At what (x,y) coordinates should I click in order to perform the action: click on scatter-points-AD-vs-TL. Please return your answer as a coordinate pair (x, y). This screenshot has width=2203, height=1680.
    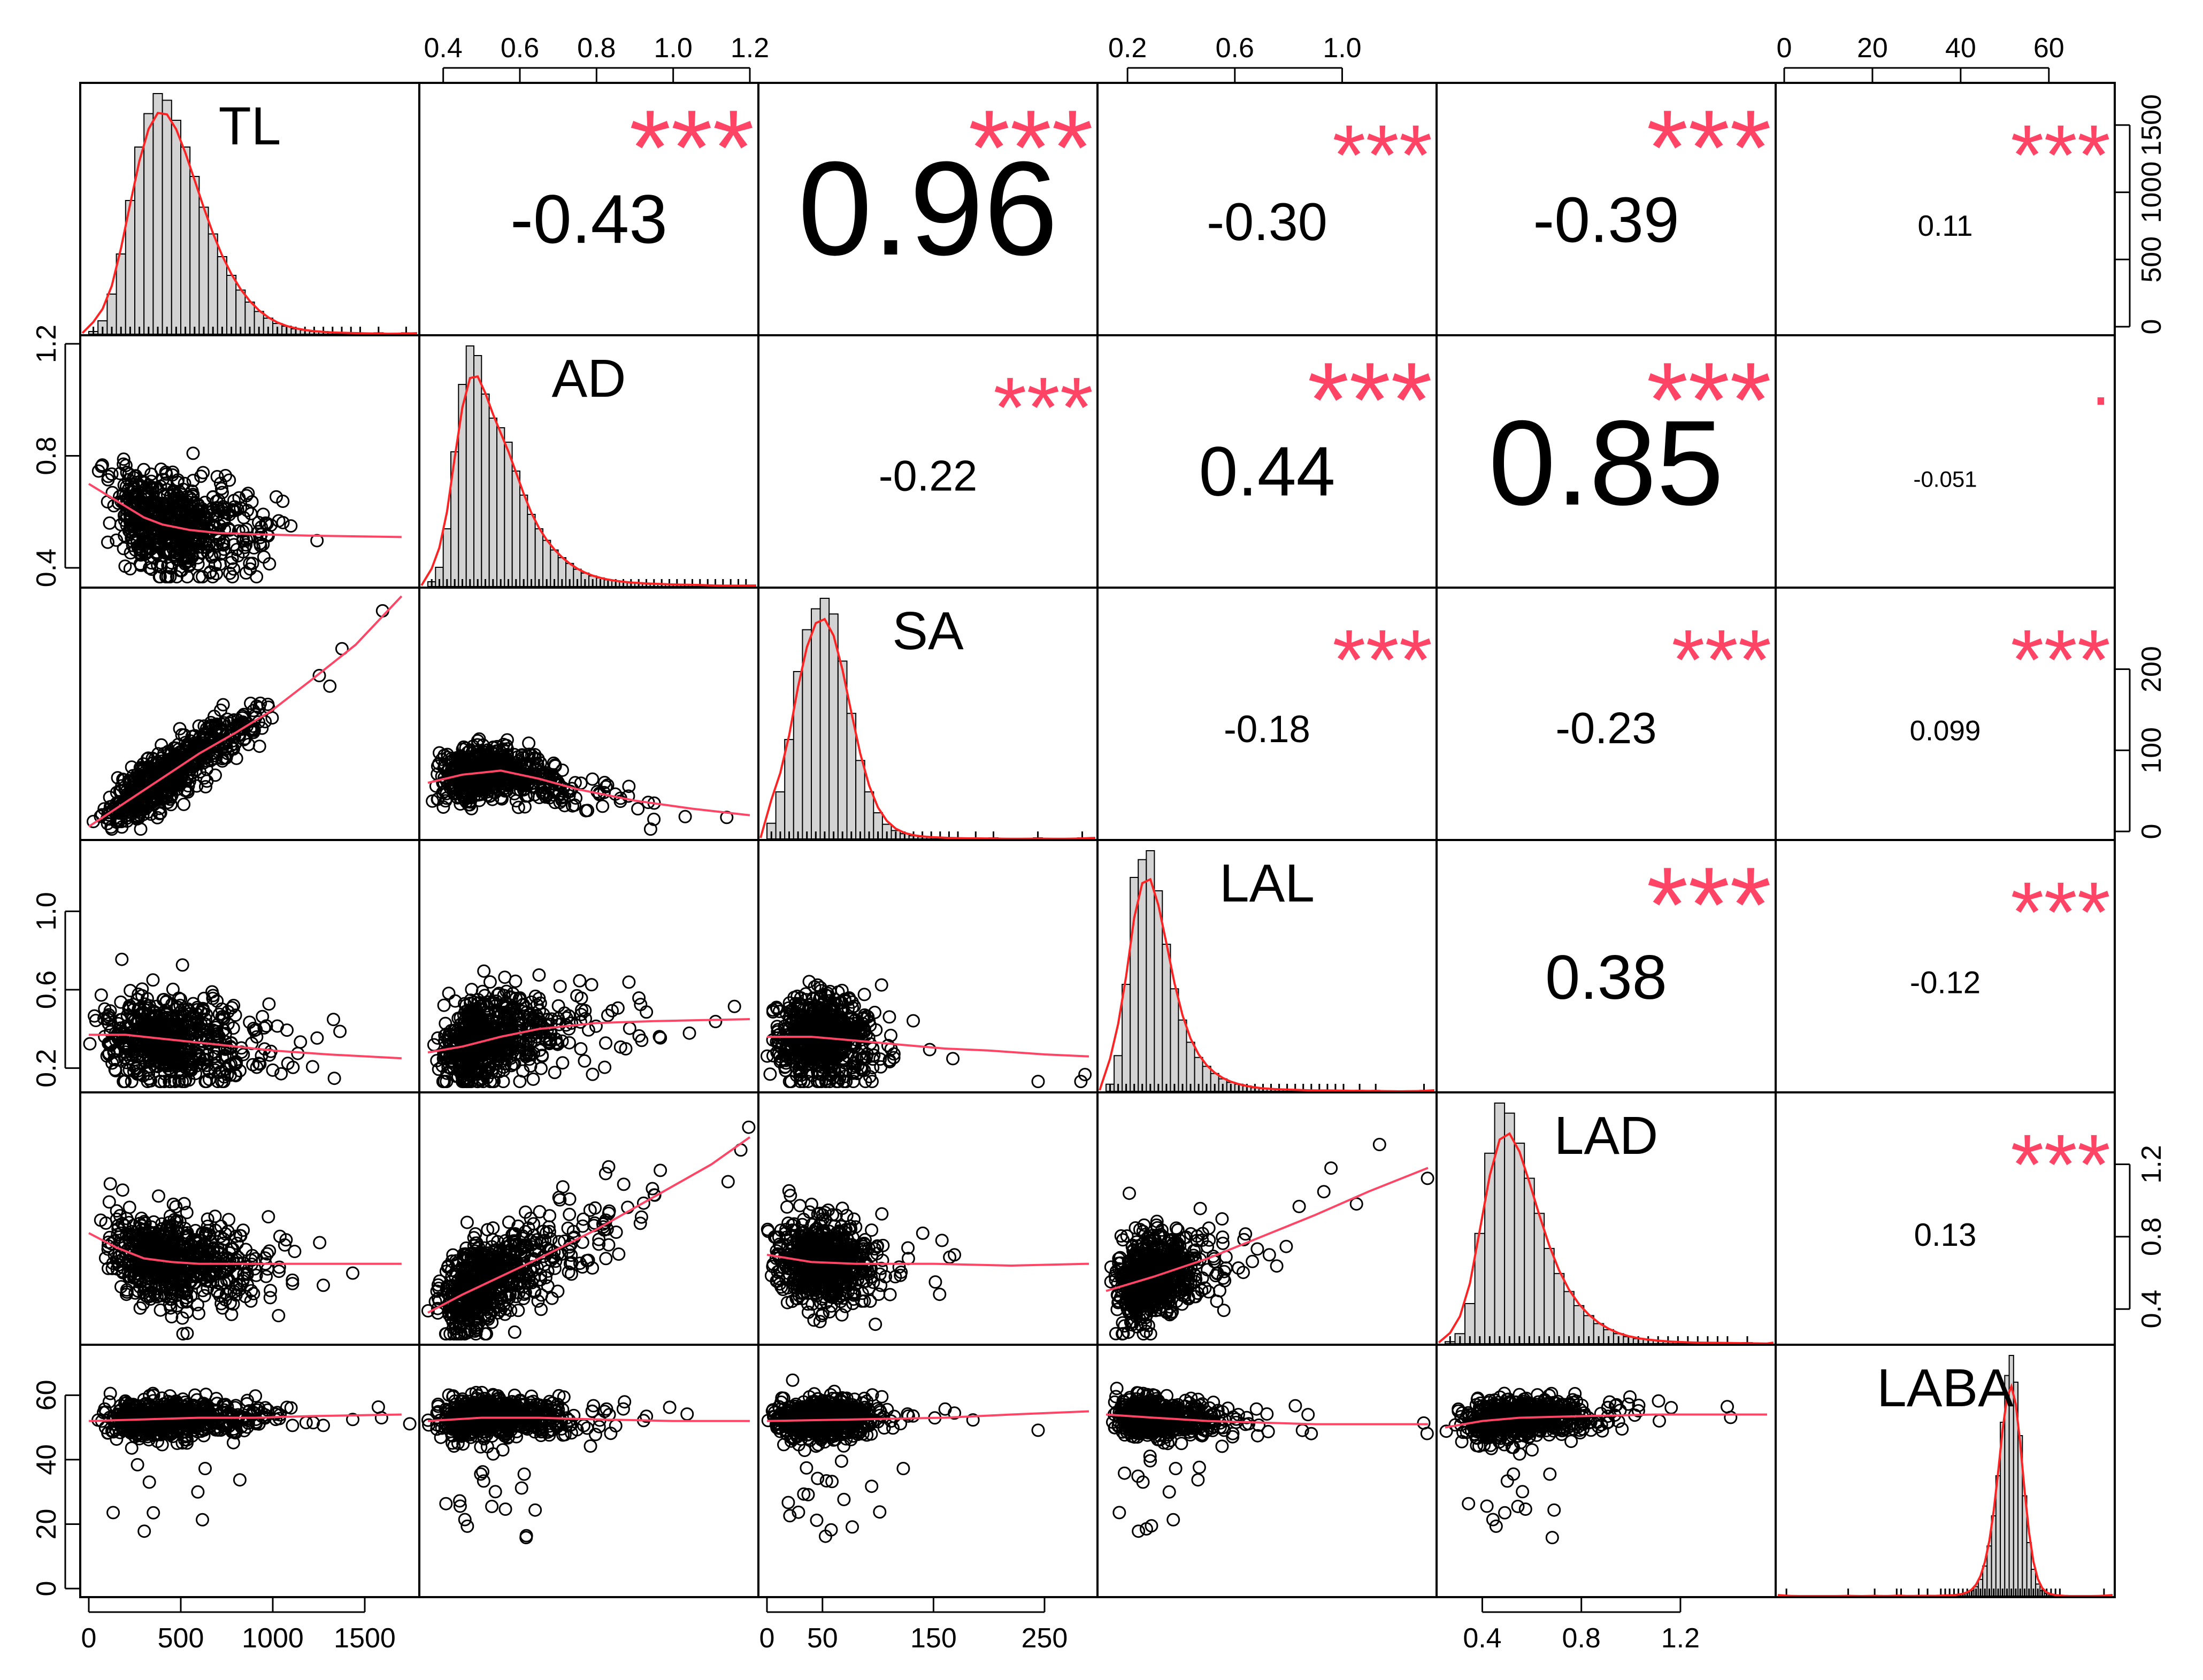
    Looking at the image, I should click on (207, 515).